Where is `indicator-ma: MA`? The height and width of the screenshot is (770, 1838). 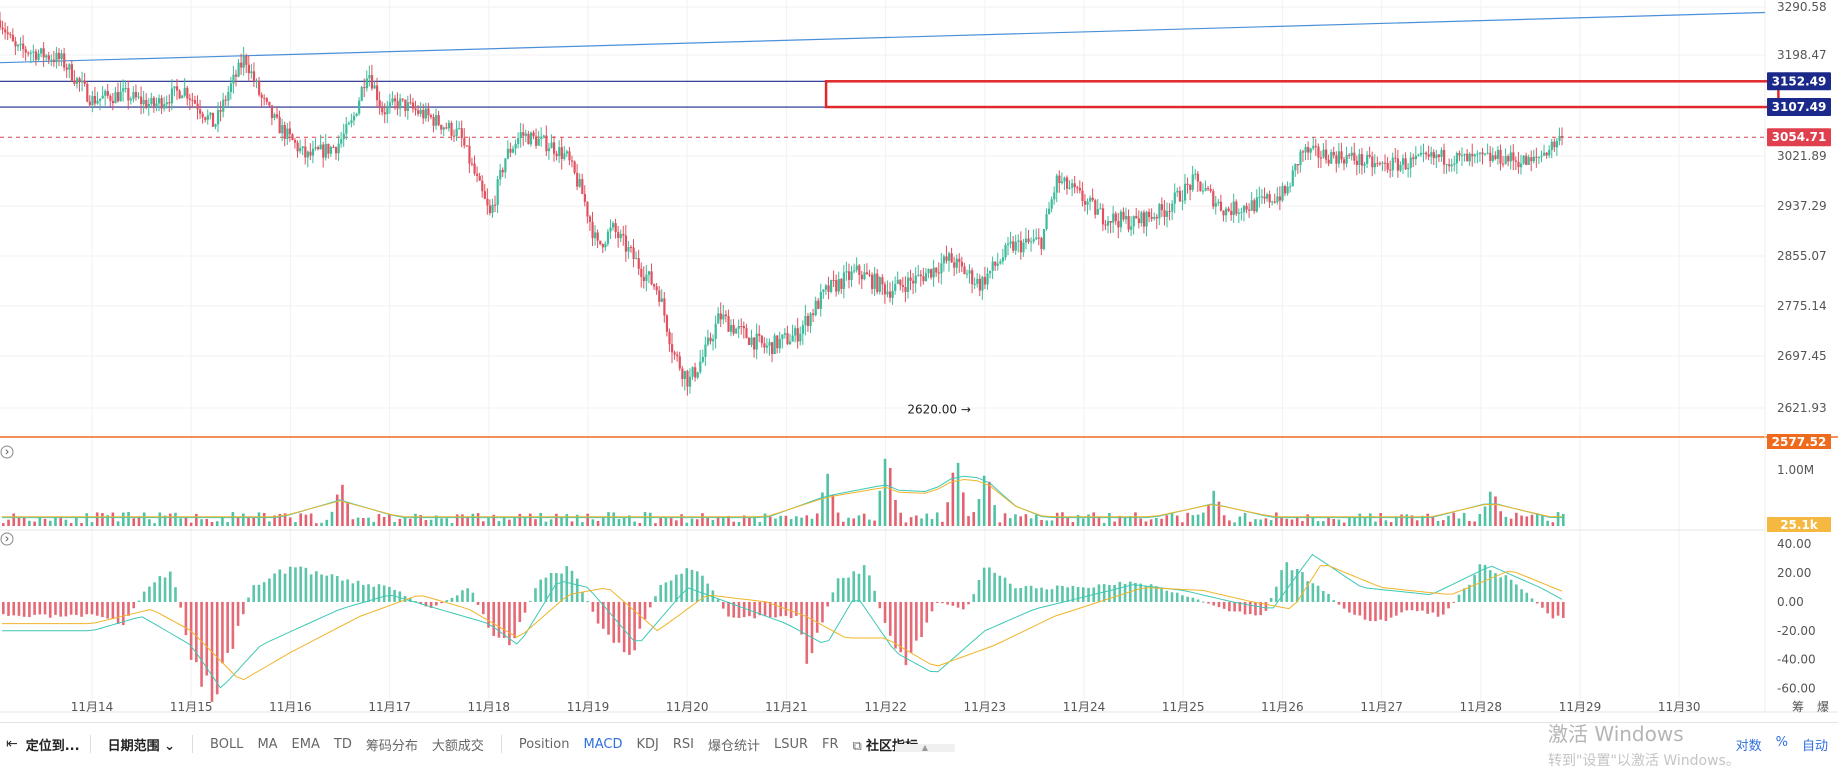 indicator-ma: MA is located at coordinates (267, 744).